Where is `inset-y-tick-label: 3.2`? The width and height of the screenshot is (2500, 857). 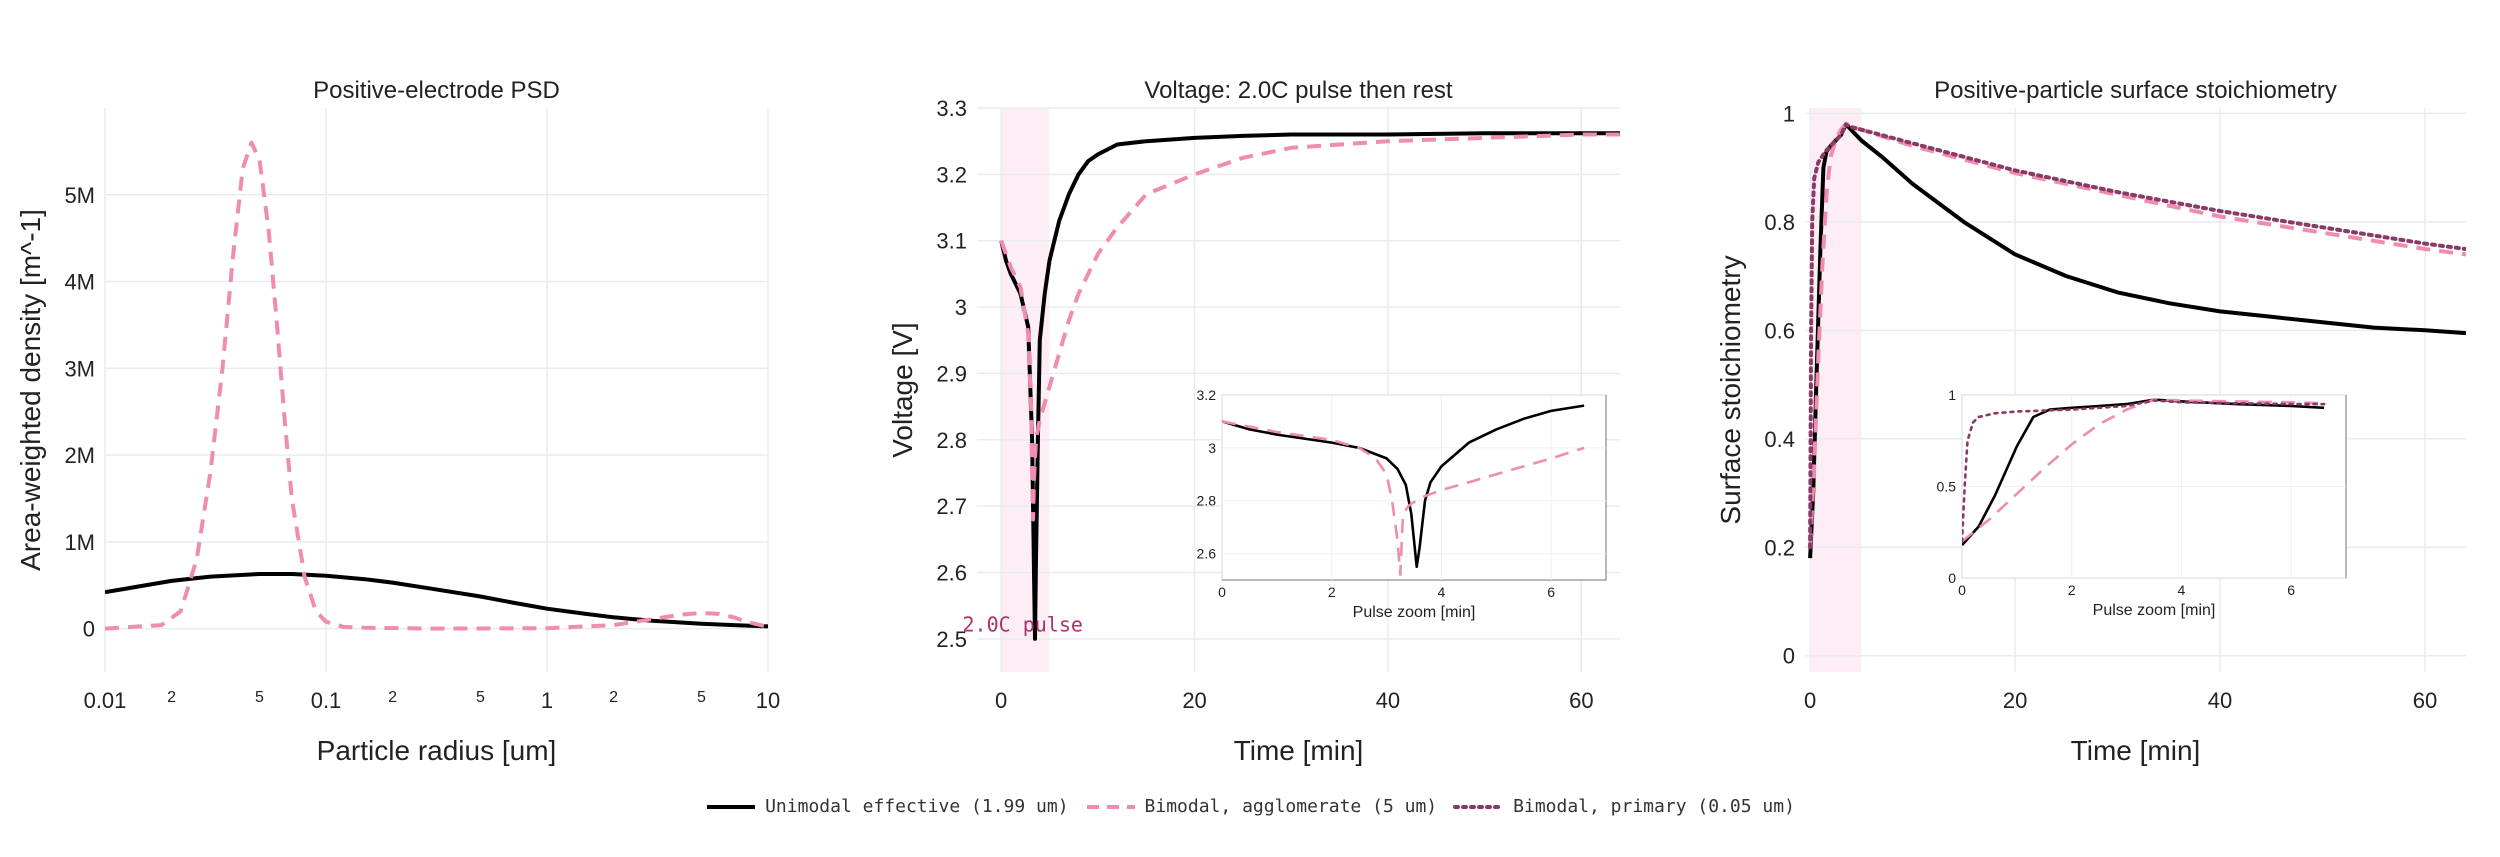
inset-y-tick-label: 3.2 is located at coordinates (1207, 395).